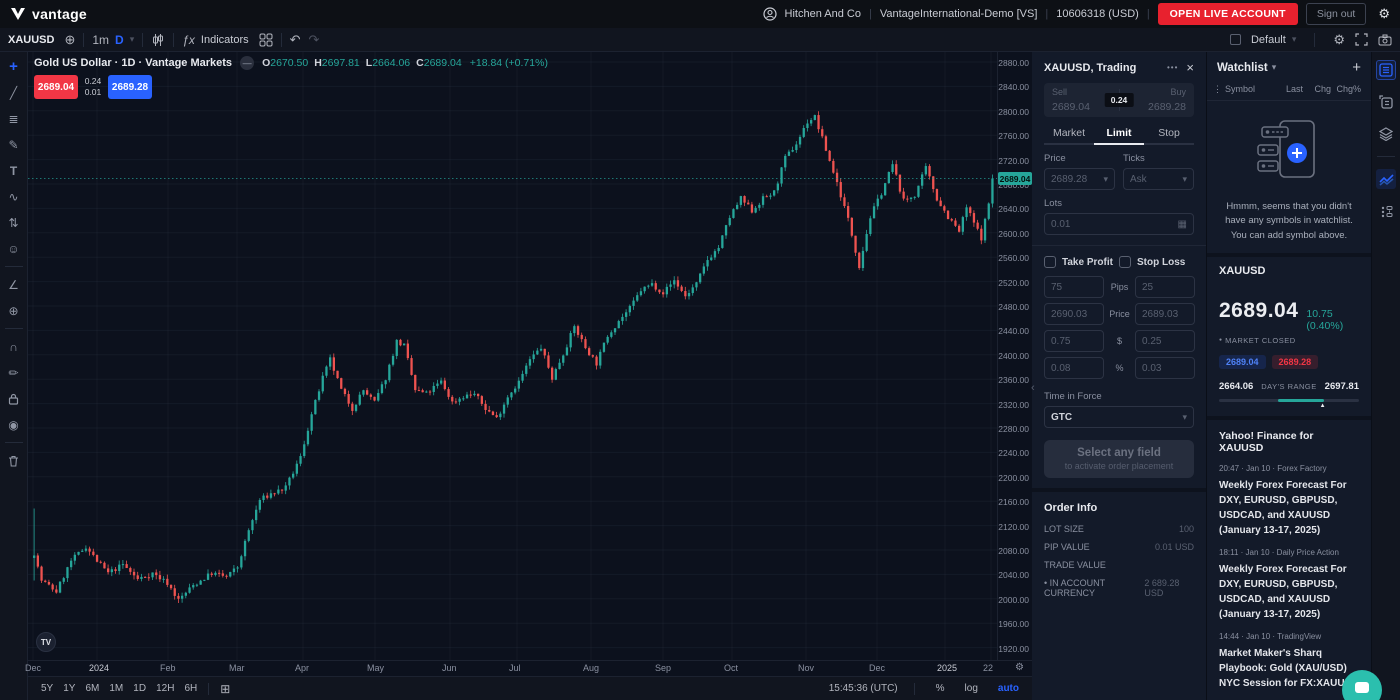  I want to click on projection-tool-icon: ⇅, so click(13, 222).